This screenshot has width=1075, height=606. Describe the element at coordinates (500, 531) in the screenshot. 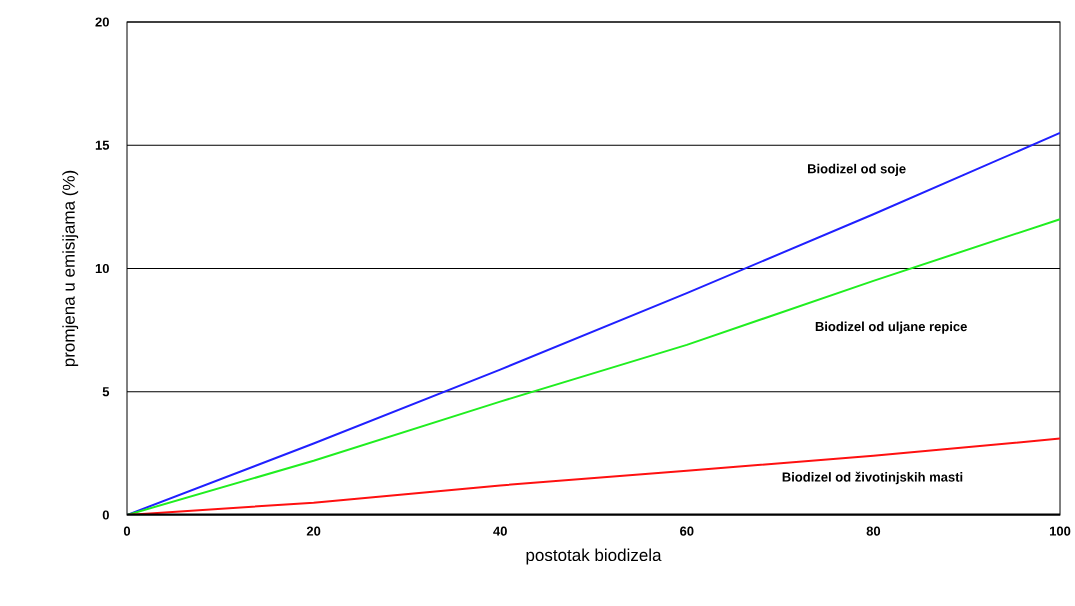

I see `x-tick-label: 40` at that location.